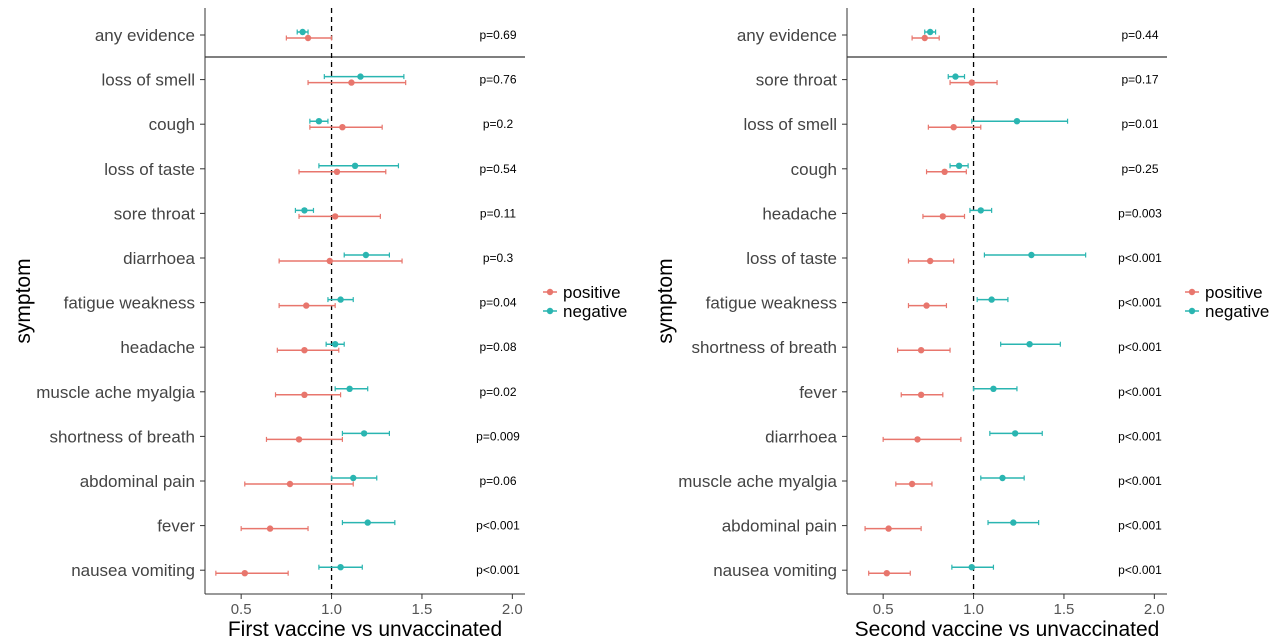 The image size is (1280, 638). What do you see at coordinates (1139, 169) in the screenshot?
I see `p-value-label: p=0.25` at bounding box center [1139, 169].